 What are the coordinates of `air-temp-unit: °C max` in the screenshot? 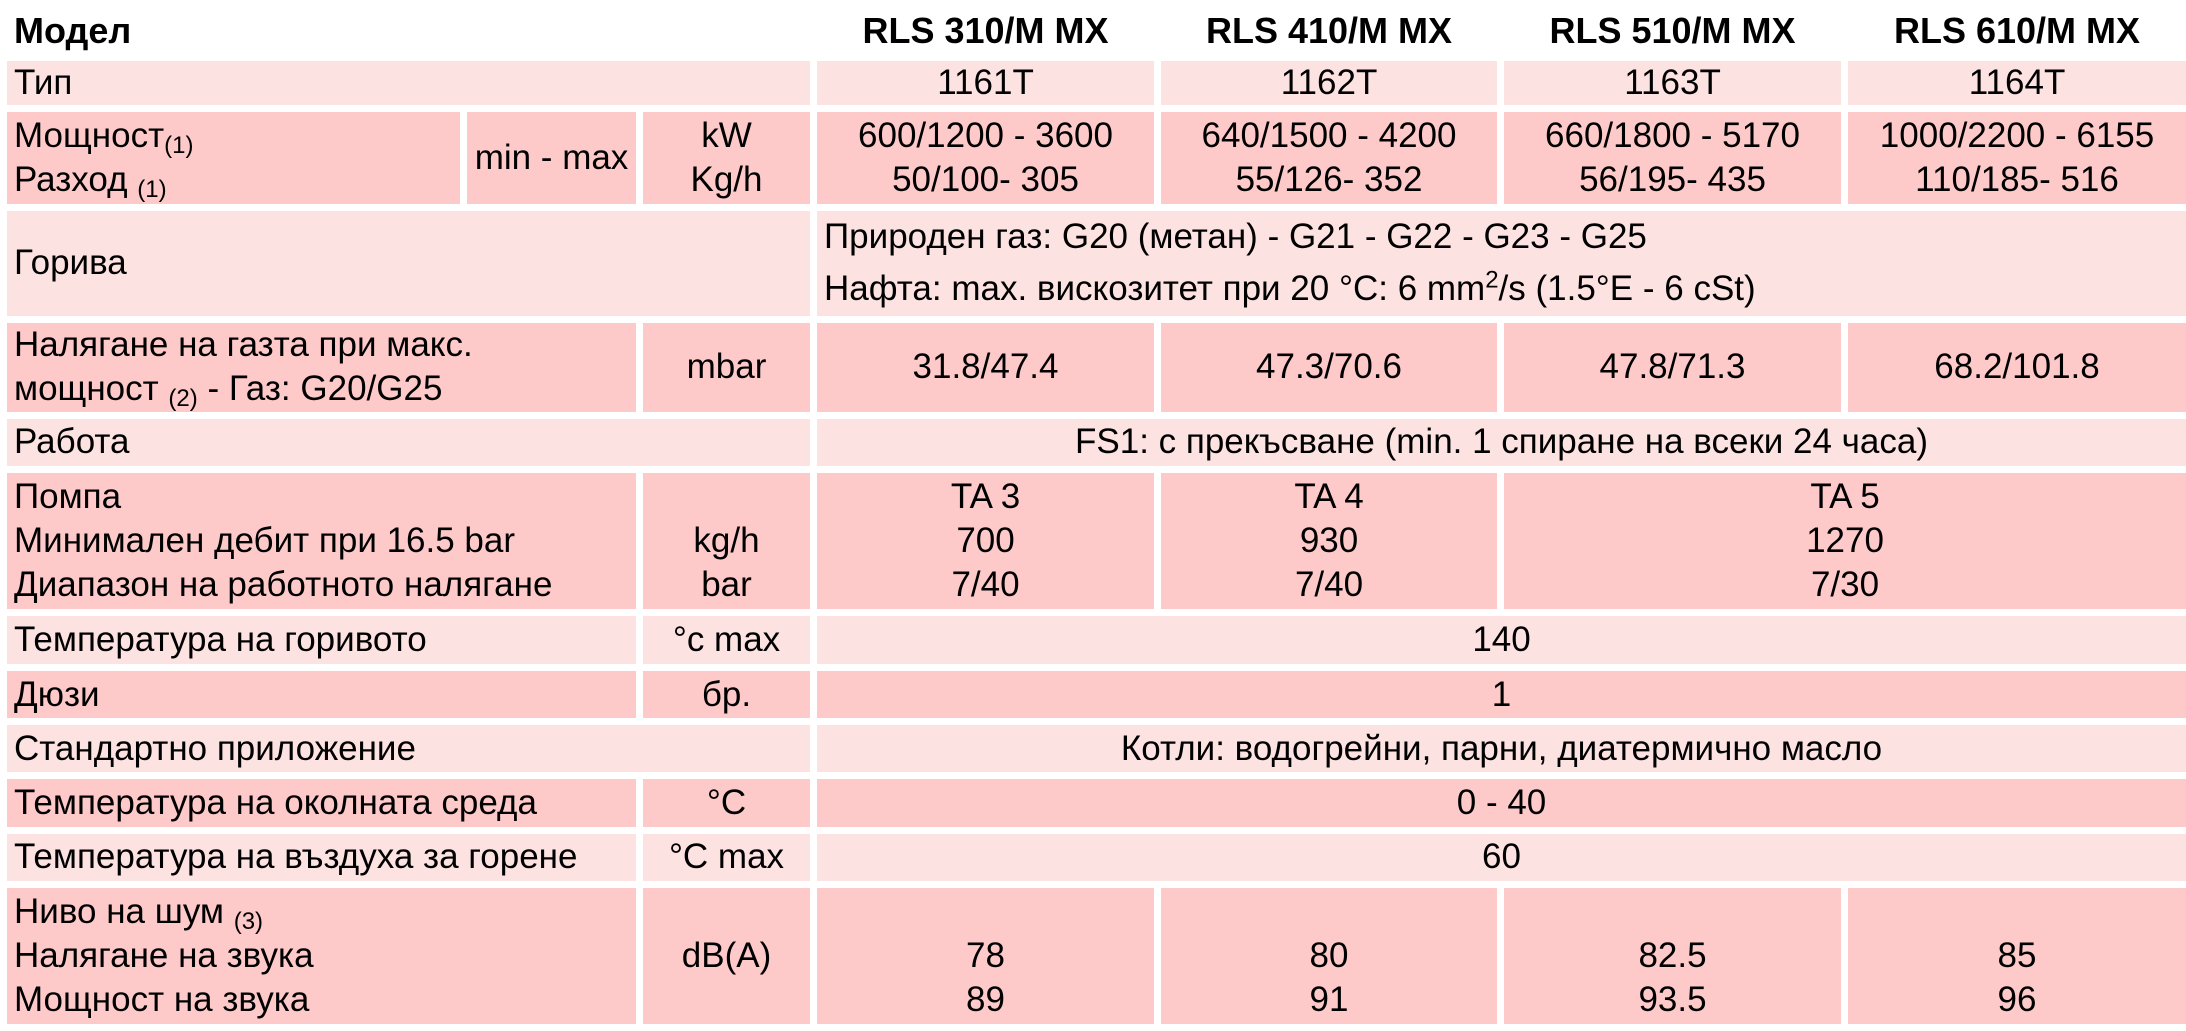 It's located at (726, 857).